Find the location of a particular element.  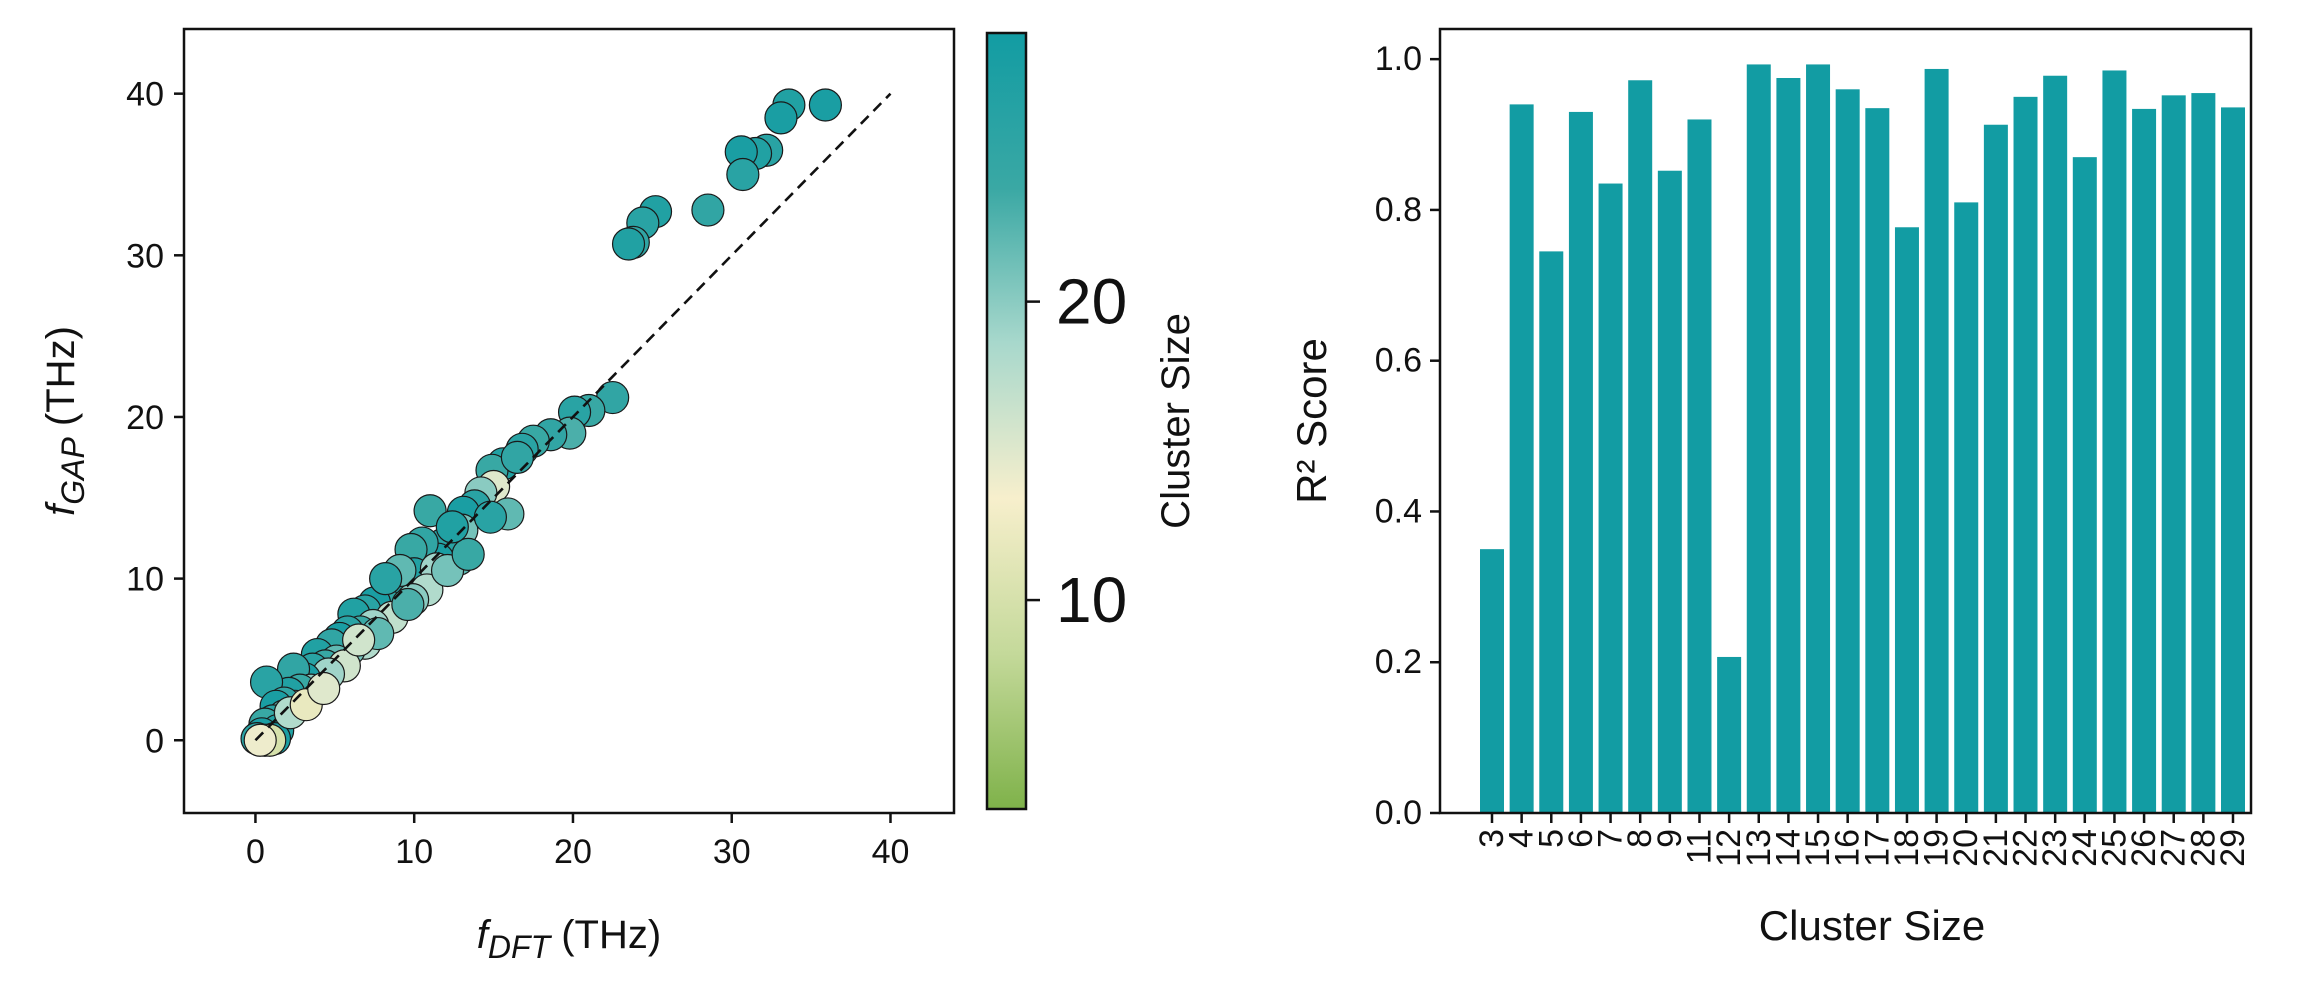

bar-y-tick-label: 0.6 is located at coordinates (1398, 361).